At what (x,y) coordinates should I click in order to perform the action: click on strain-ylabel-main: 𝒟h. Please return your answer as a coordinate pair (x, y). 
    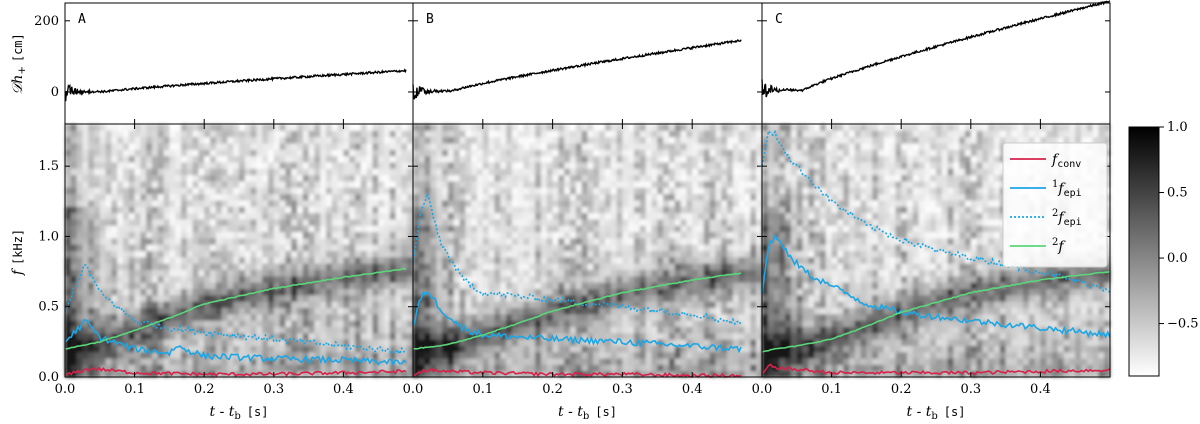
    Looking at the image, I should click on (18, 85).